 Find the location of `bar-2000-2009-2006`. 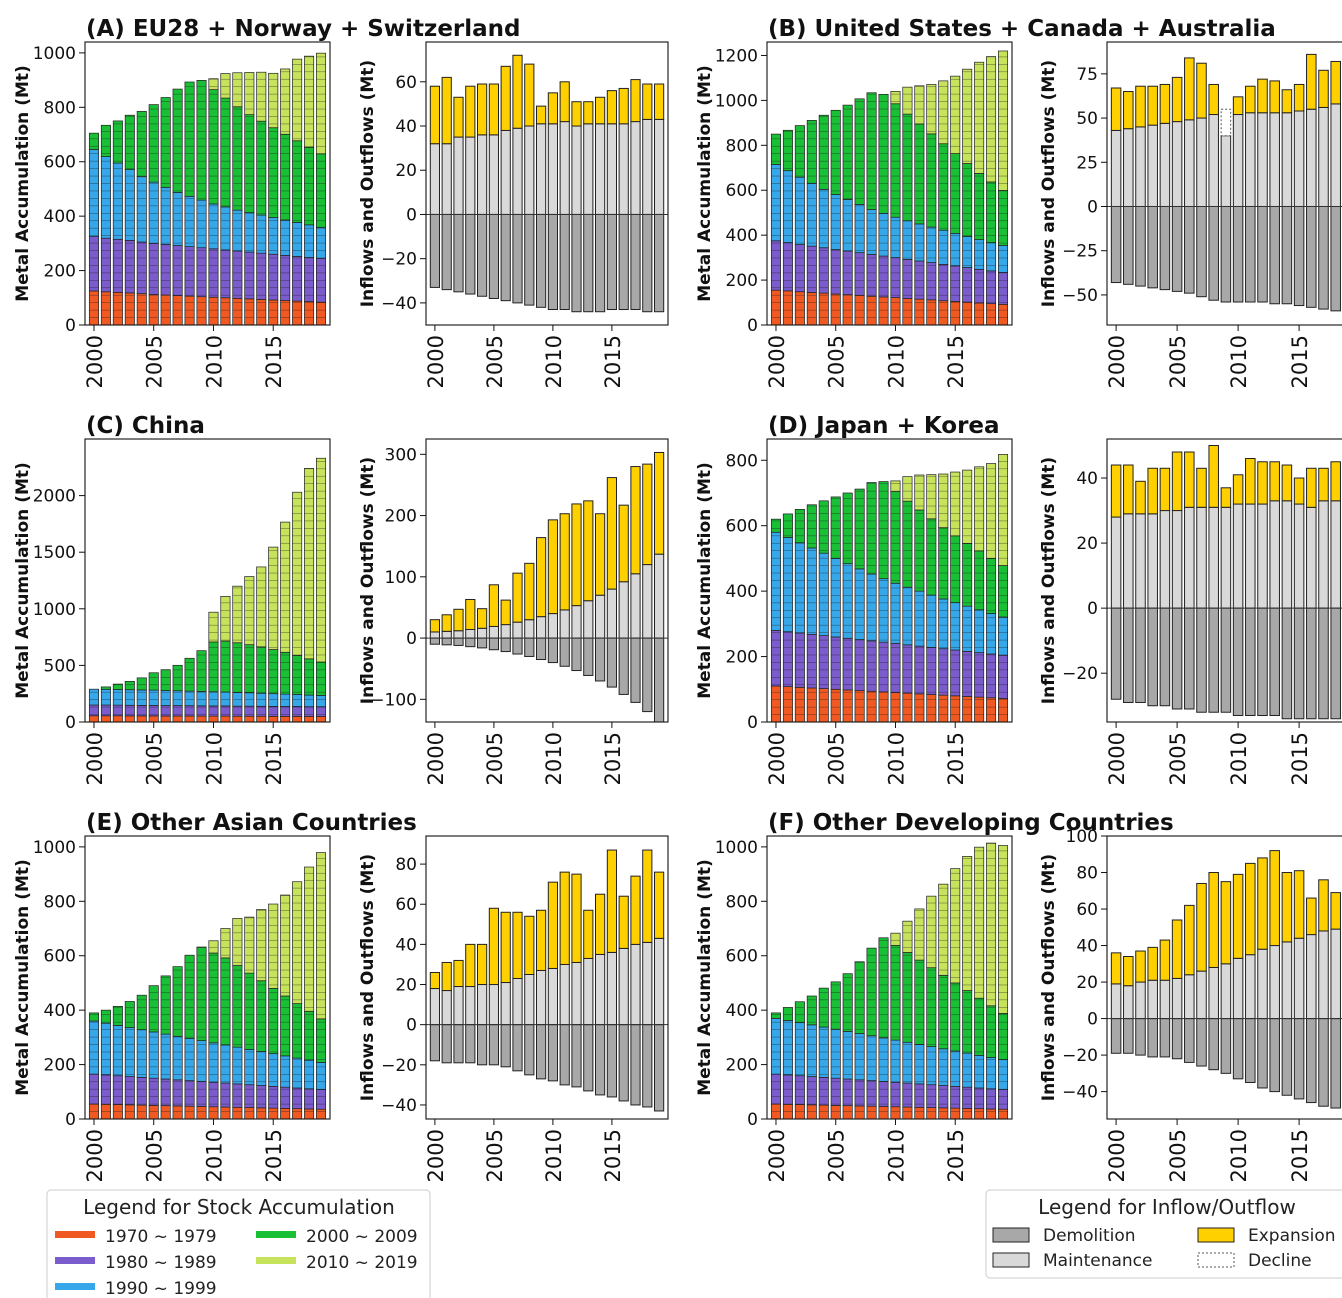

bar-2000-2009-2006 is located at coordinates (847, 1002).